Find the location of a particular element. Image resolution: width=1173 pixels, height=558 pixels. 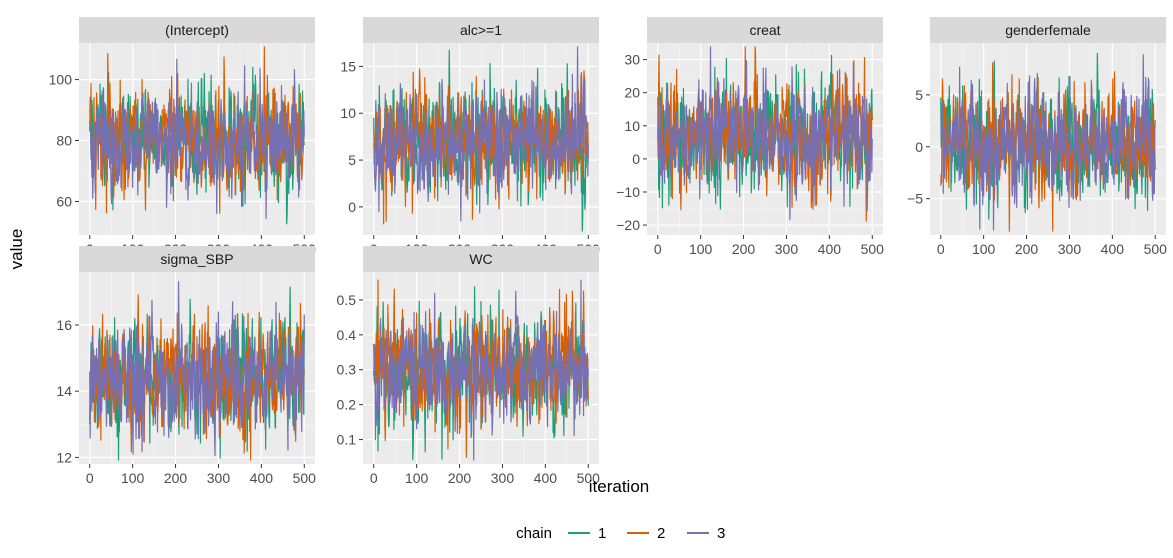

facet-strip-label: creat is located at coordinates (764, 30).